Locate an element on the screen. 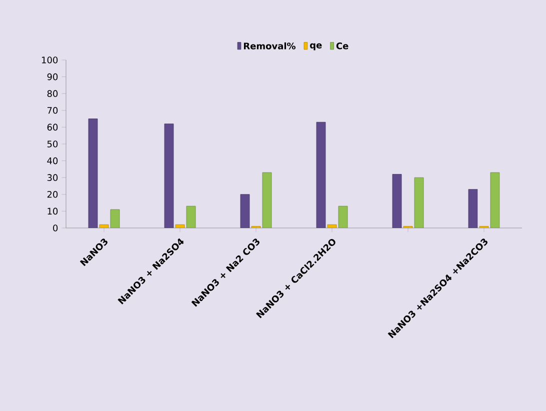 Image resolution: width=546 pixels, height=411 pixels. y-tick-label: 20 is located at coordinates (52, 194).